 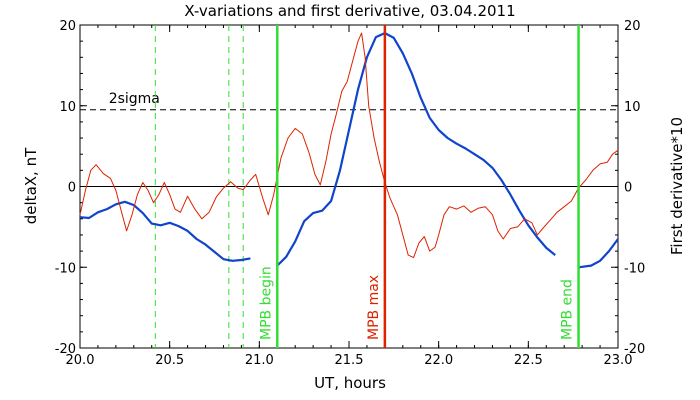 I want to click on x-tick-label: 22.5, so click(x=528, y=360).